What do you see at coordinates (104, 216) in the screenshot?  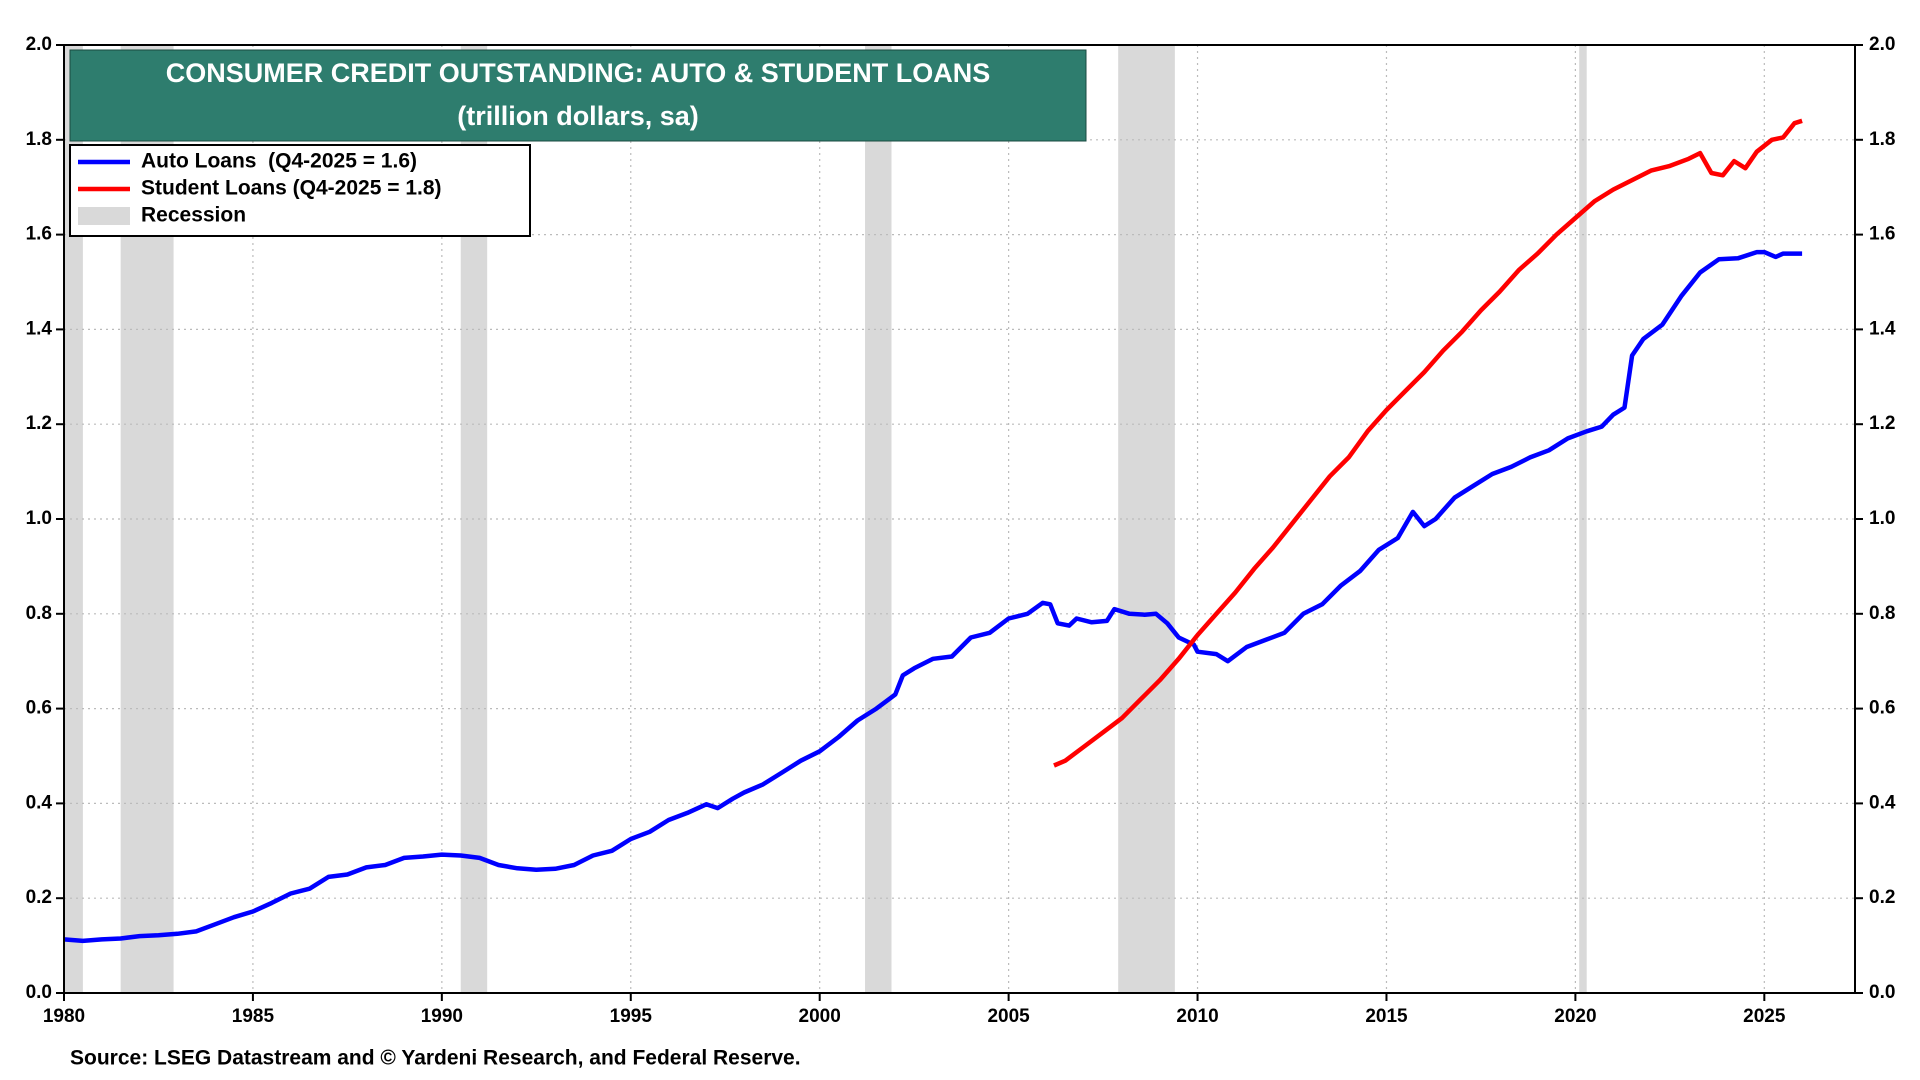 I see `legend-swatch` at bounding box center [104, 216].